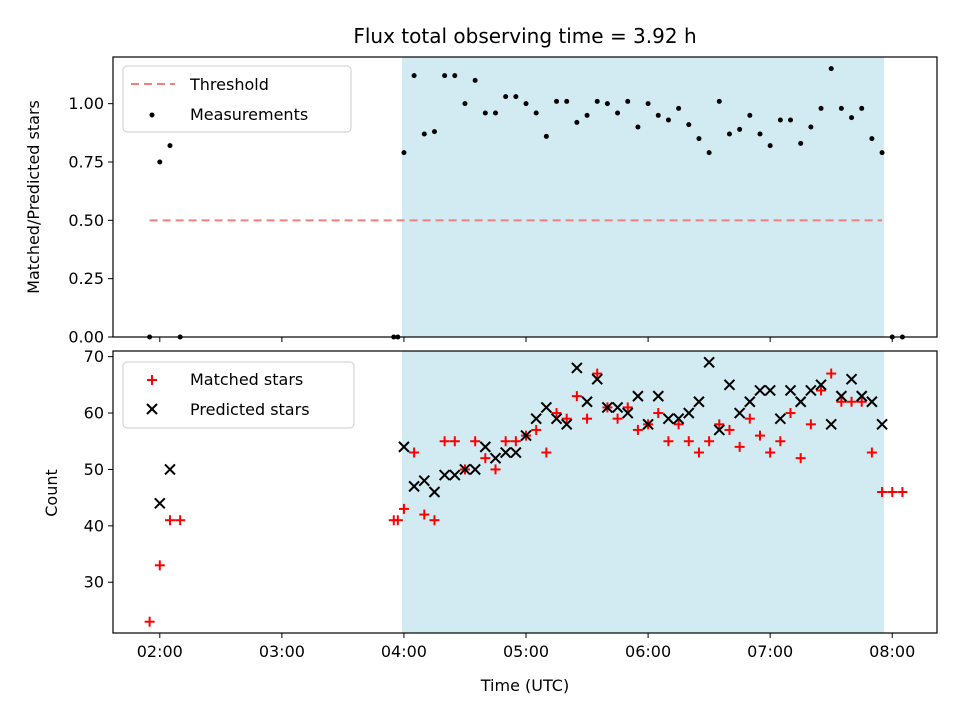 The image size is (960, 720). I want to click on bottom-y-tick-label: 30, so click(94, 582).